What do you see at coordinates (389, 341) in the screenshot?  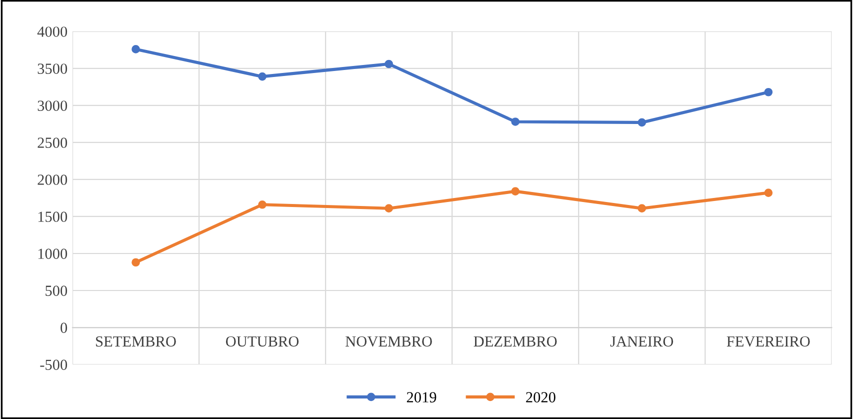 I see `x-tick-label: NOVEMBRO` at bounding box center [389, 341].